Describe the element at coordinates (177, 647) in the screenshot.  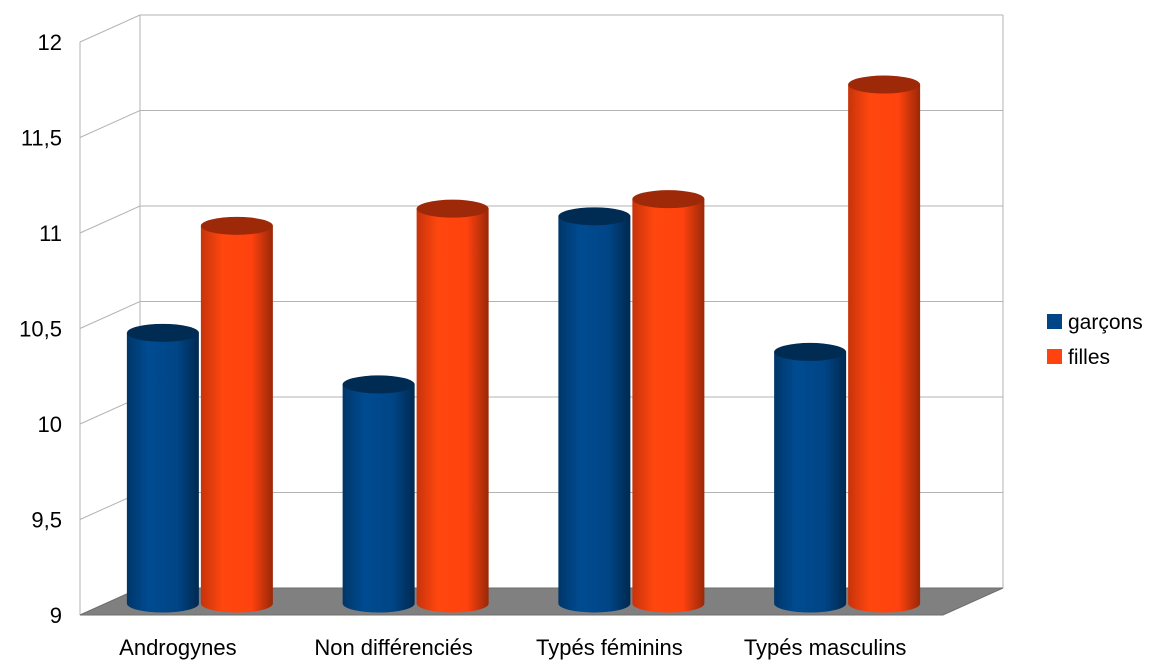
I see `x-category-label: Androgynes` at that location.